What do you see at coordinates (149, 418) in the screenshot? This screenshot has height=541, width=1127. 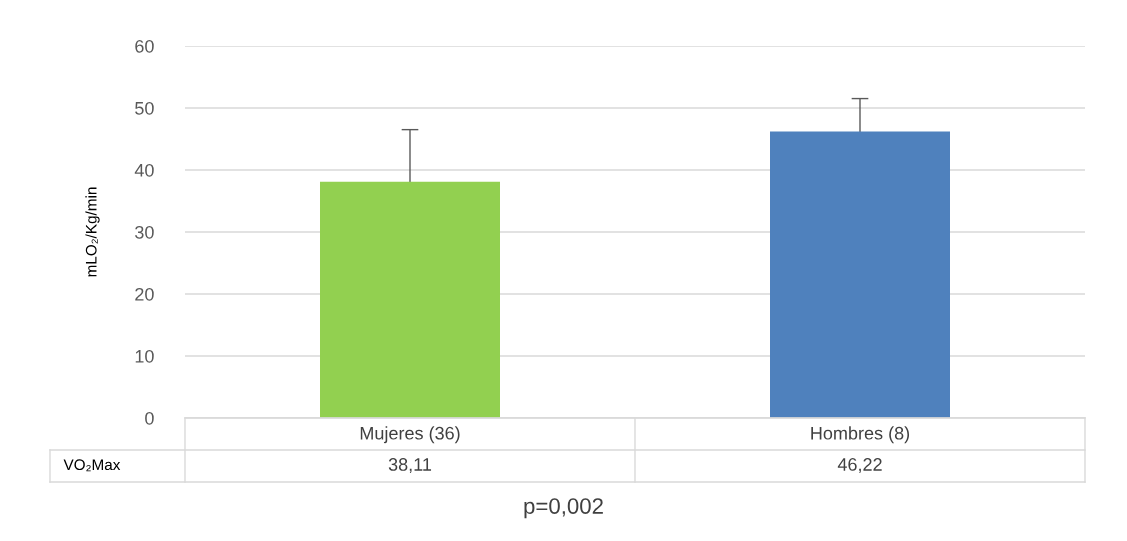 I see `y-tick-label: 0` at bounding box center [149, 418].